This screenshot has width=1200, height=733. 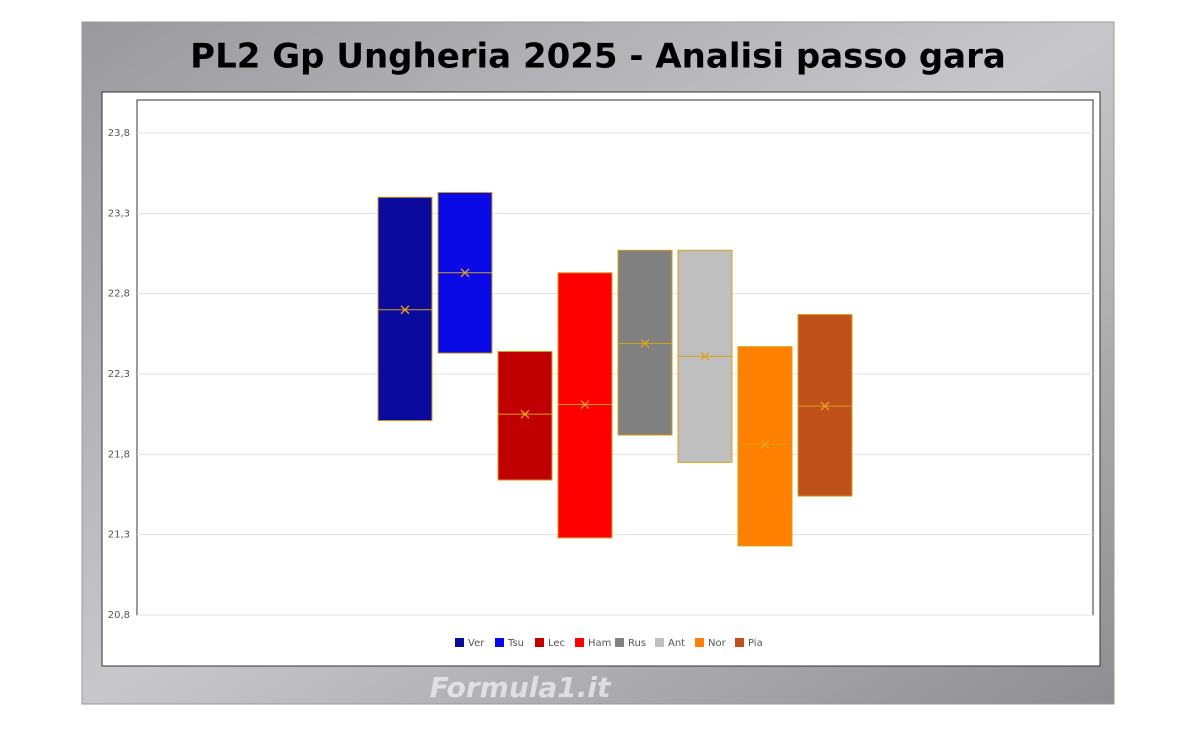 I want to click on y-tick-label: 23,3, so click(x=119, y=213).